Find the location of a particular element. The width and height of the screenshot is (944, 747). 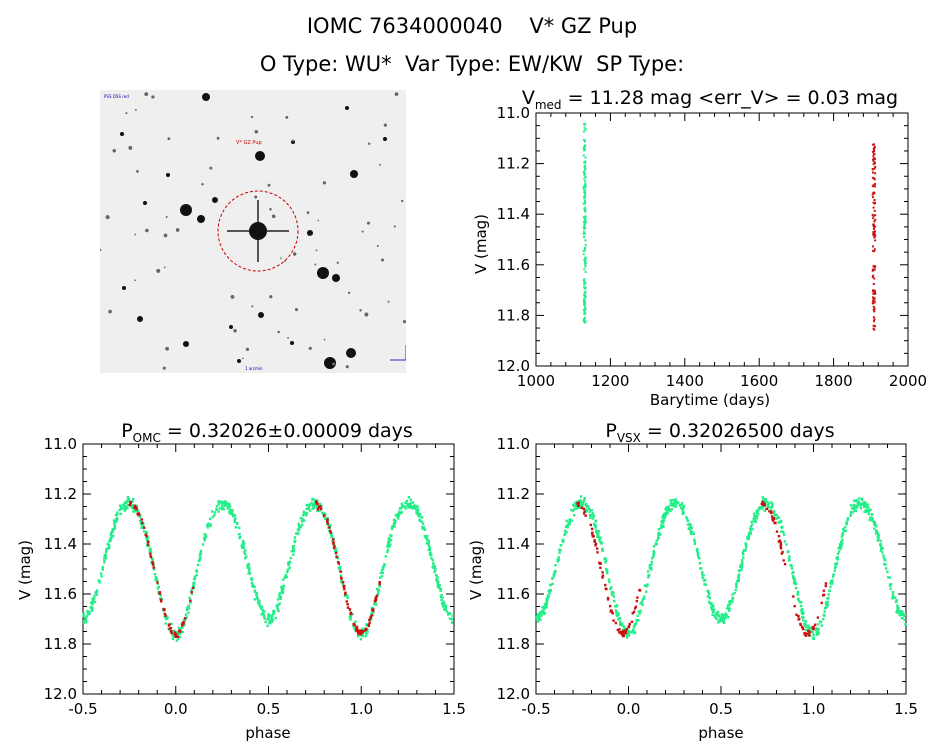

y-tick-label: 12.0 is located at coordinates (513, 694).